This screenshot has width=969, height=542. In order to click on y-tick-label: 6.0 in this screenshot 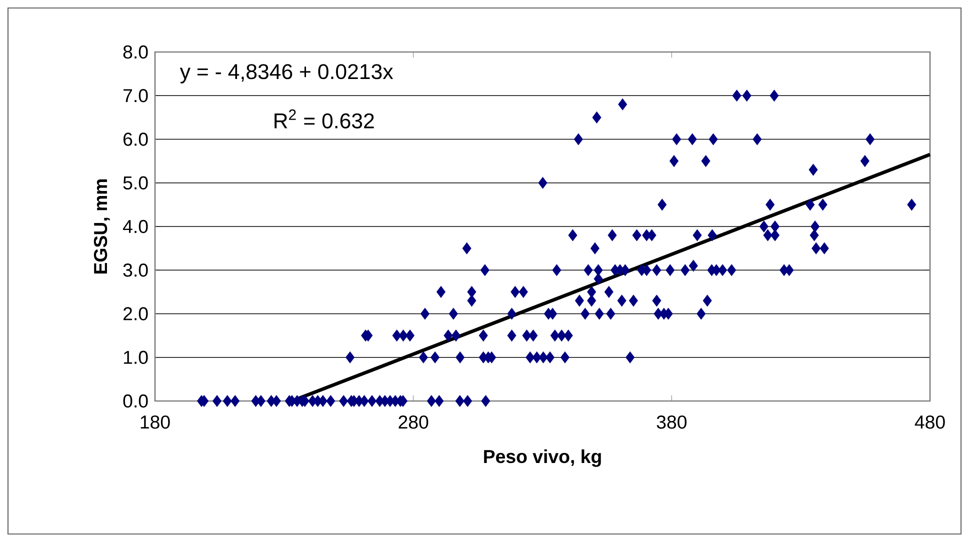, I will do `click(136, 139)`.